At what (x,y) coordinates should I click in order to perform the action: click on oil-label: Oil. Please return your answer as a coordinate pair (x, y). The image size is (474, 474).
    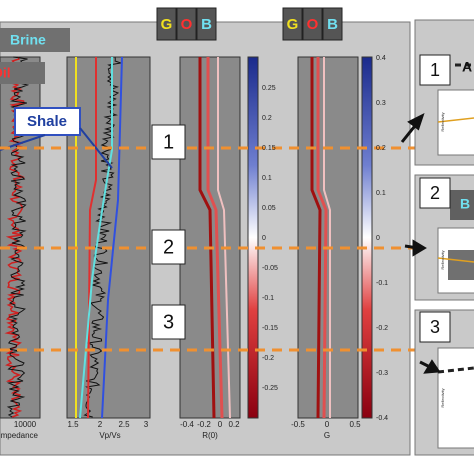
    Looking at the image, I should click on (5, 73).